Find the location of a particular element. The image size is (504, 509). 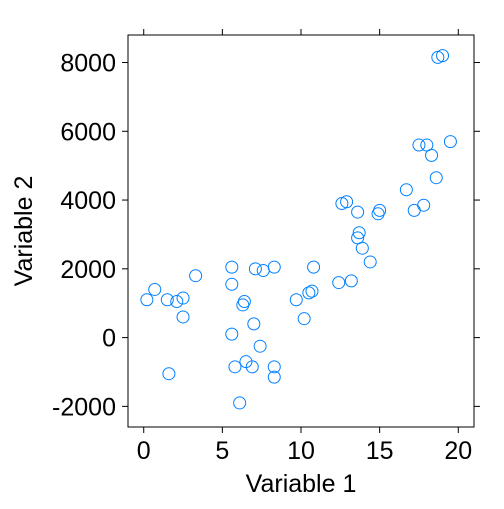

y-tick-label: 0 is located at coordinates (109, 339).